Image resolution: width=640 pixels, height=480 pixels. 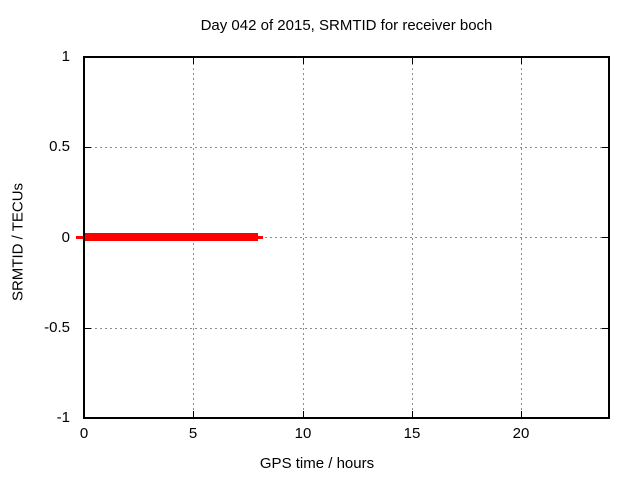 I want to click on series-line-tail, so click(x=260, y=237).